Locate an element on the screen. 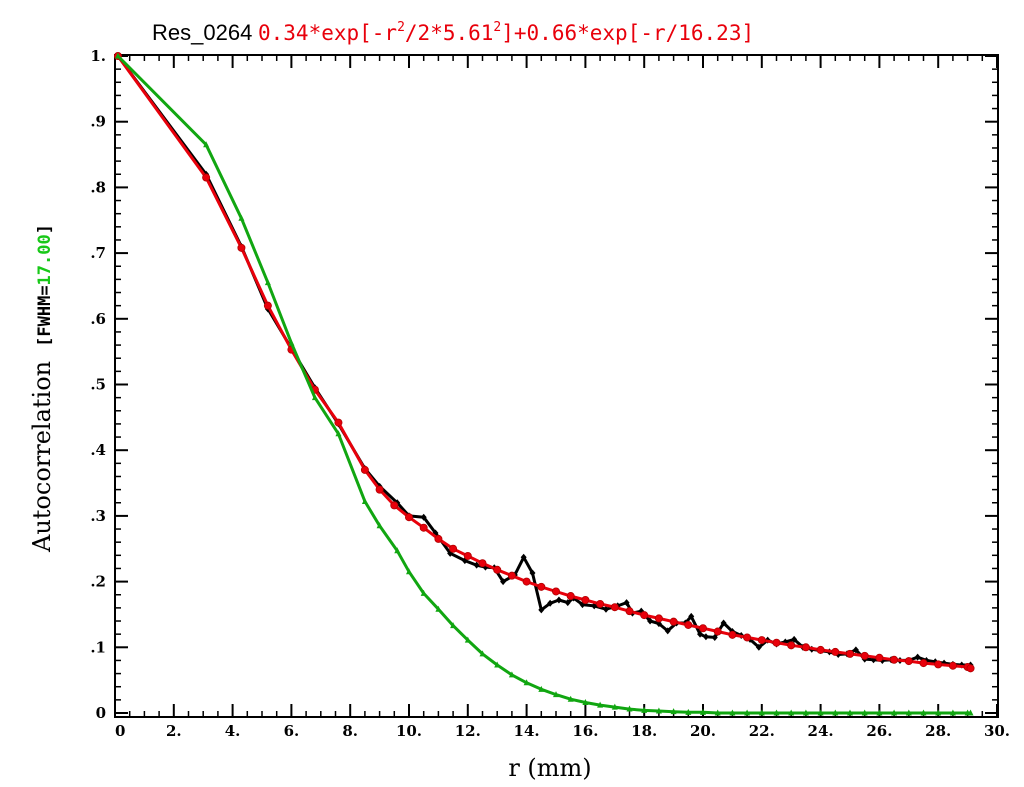  fit-formula-part-a: 0.34*exp[-r is located at coordinates (327, 33).